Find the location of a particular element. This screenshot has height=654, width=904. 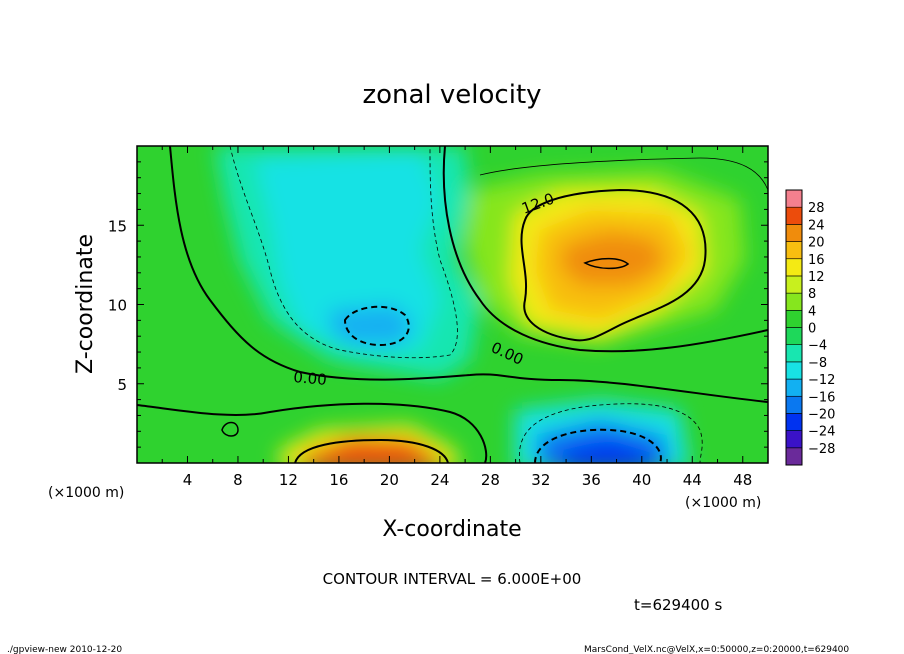

colorbar-label: 8 is located at coordinates (812, 294).